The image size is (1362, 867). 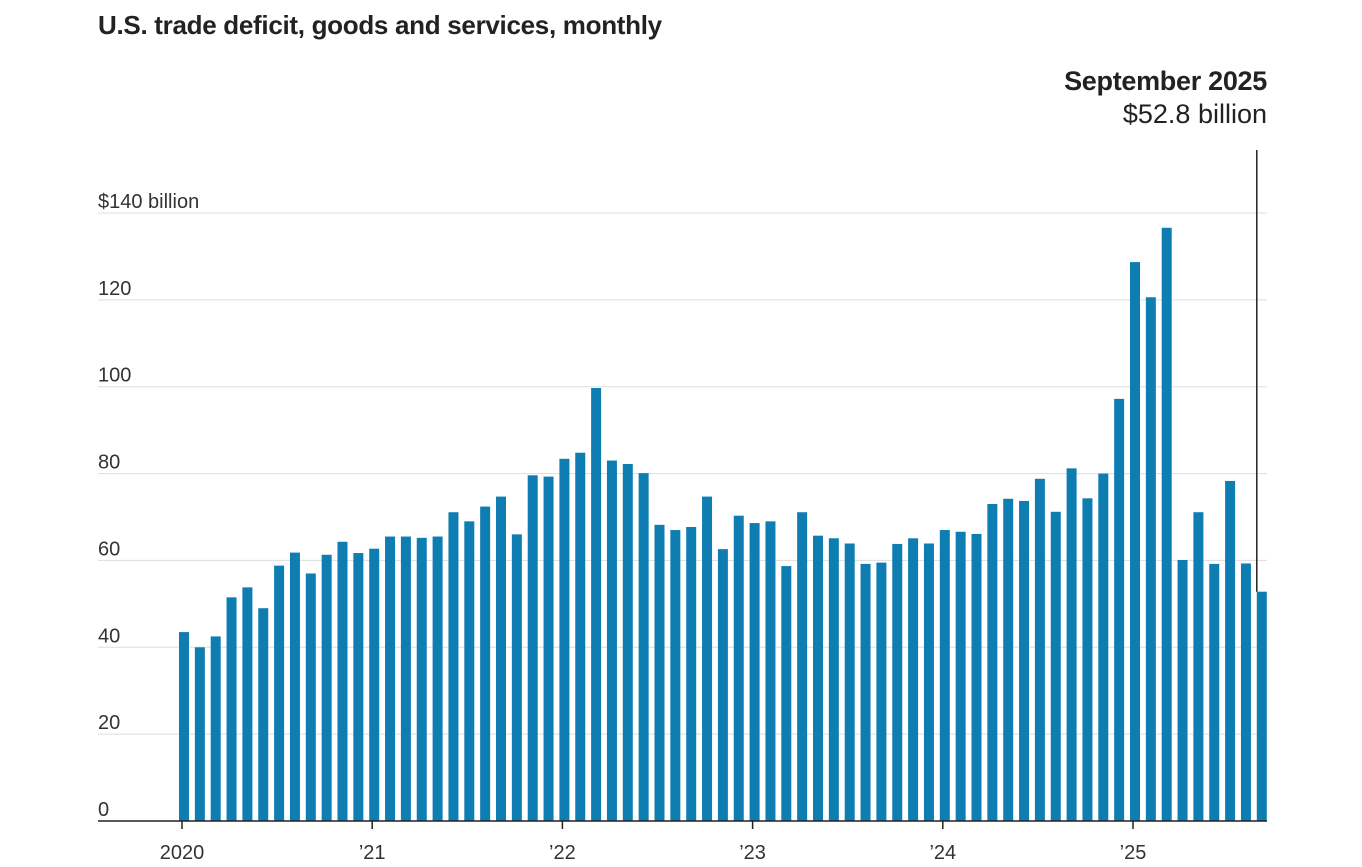 I want to click on y-tick-label: 20, so click(x=109, y=723).